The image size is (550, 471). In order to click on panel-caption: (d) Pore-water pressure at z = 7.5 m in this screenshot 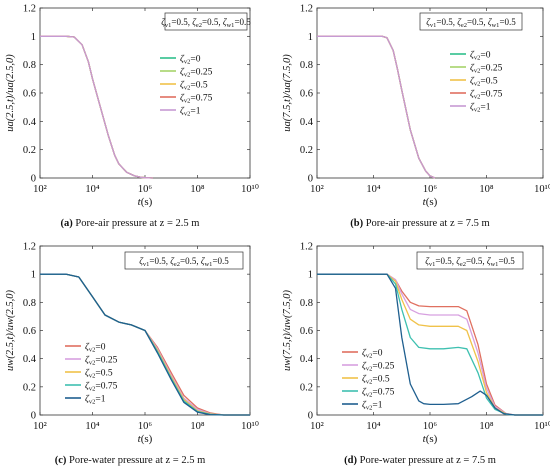, I will do `click(420, 460)`.